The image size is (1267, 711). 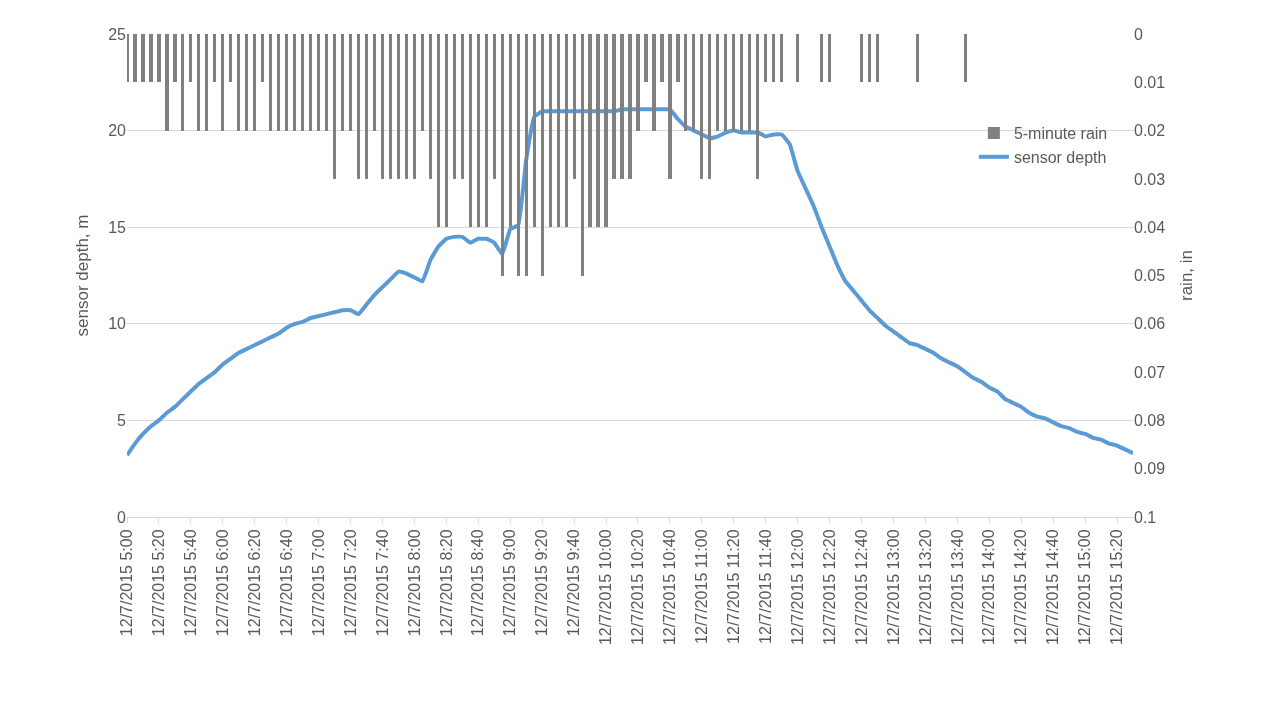 What do you see at coordinates (223, 583) in the screenshot?
I see `x-tick-label: 12/7/2015 6:00` at bounding box center [223, 583].